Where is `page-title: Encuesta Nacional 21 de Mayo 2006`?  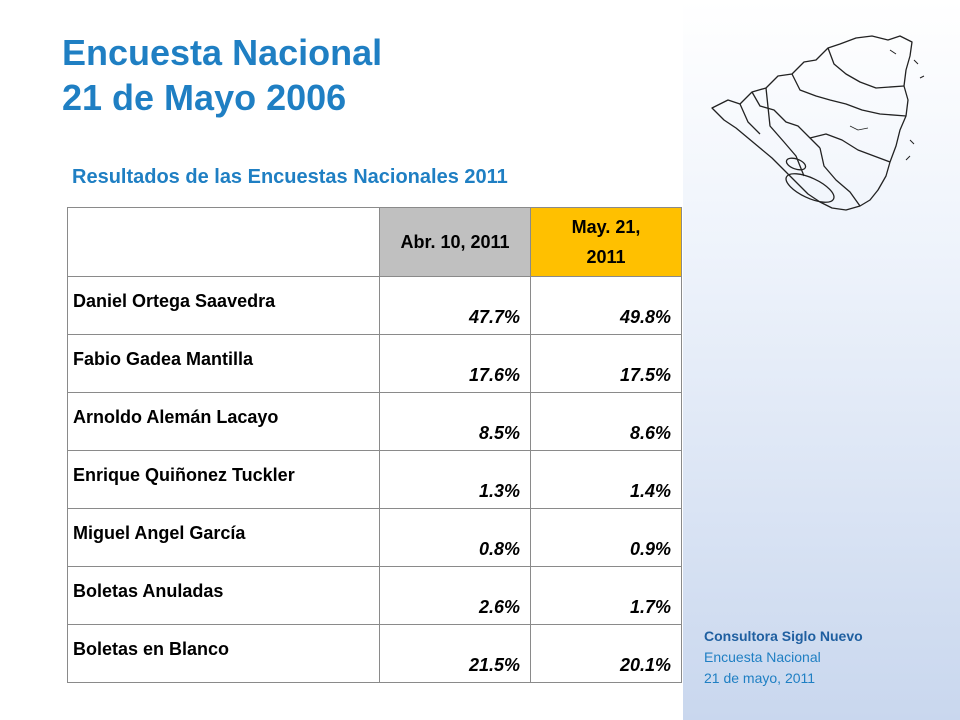 page-title: Encuesta Nacional 21 de Mayo 2006 is located at coordinates (222, 75).